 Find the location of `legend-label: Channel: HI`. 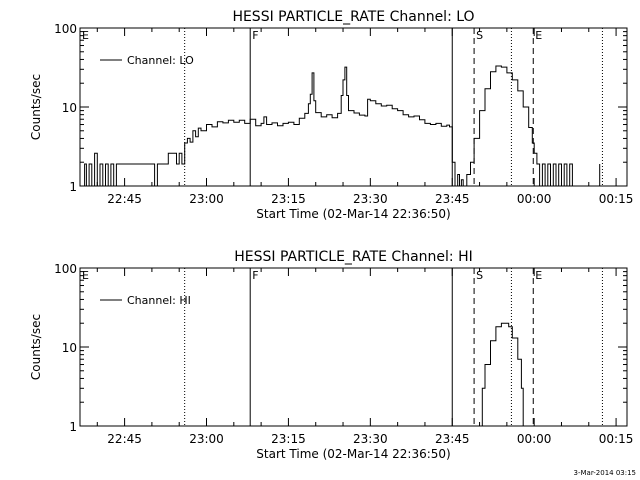

legend-label: Channel: HI is located at coordinates (159, 300).